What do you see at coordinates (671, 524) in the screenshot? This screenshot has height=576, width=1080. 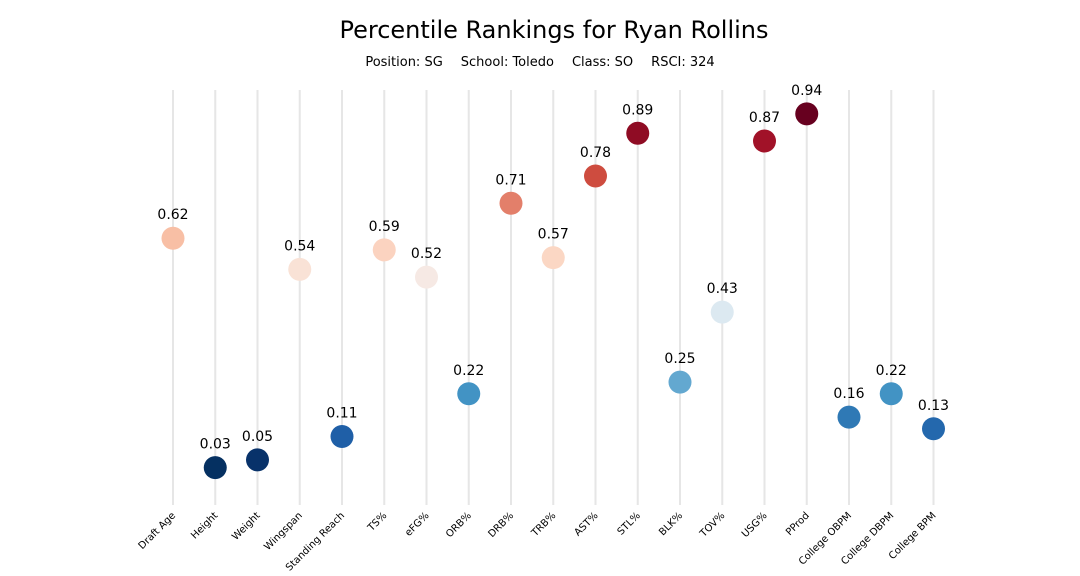 I see `x-tick-label: BLK%` at bounding box center [671, 524].